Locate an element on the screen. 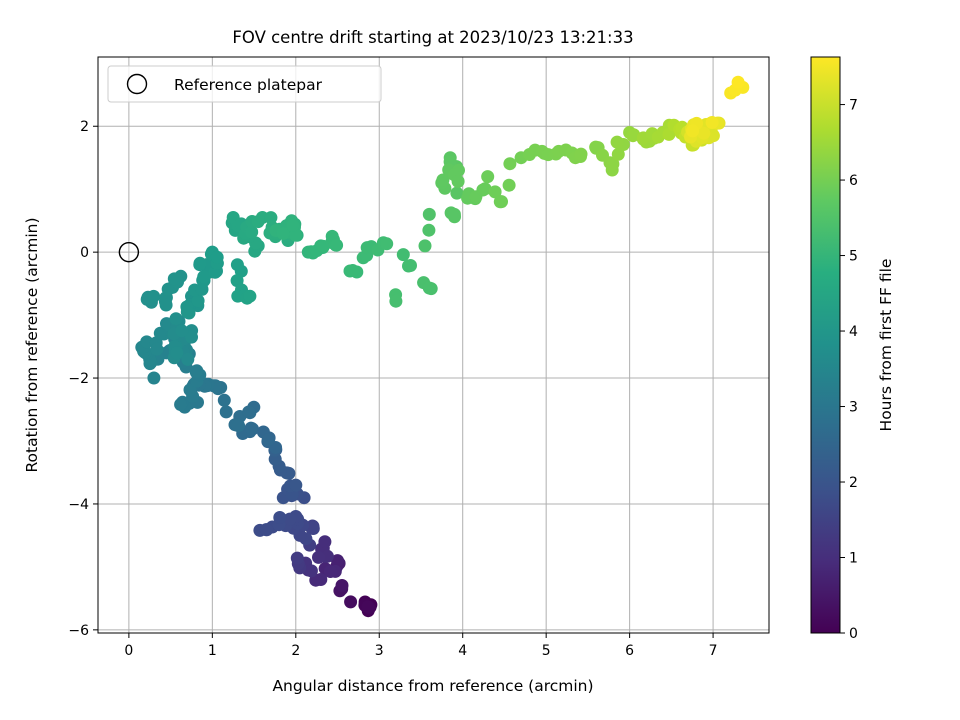 This screenshot has width=960, height=720. colorbar-label: Hours from first FF file is located at coordinates (886, 345).